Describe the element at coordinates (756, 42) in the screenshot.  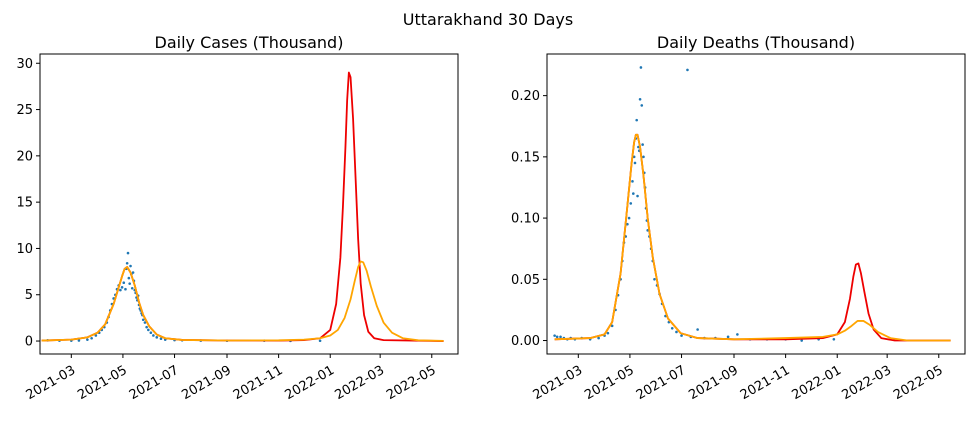
I see `deaths-chart-title: Daily Deaths (Thousand)` at that location.